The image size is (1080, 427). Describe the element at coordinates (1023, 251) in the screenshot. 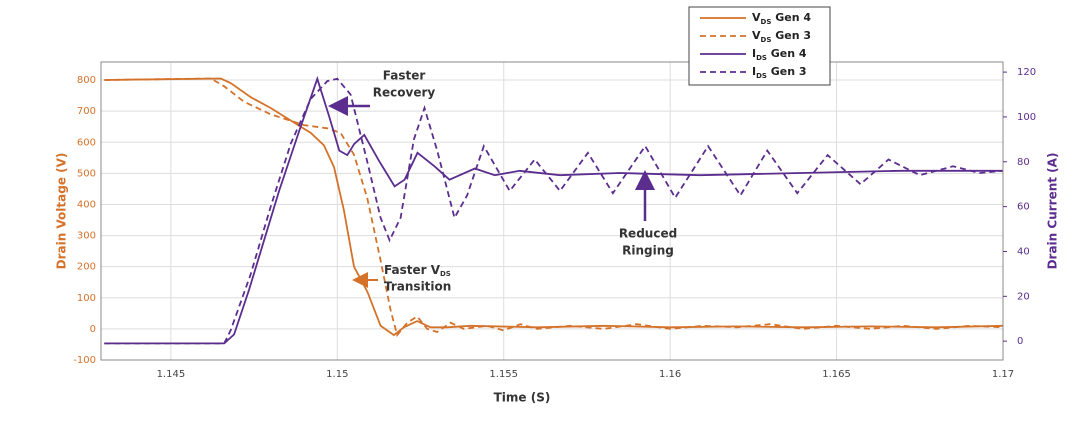

I see `y2-tick-label: 40` at that location.